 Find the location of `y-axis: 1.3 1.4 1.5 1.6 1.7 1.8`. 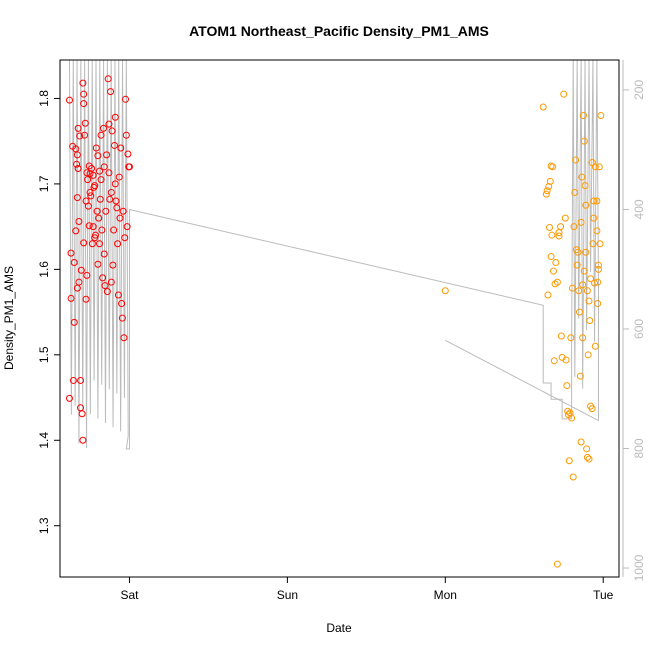

y-axis: 1.3 1.4 1.5 1.6 1.7 1.8 is located at coordinates (48, 312).